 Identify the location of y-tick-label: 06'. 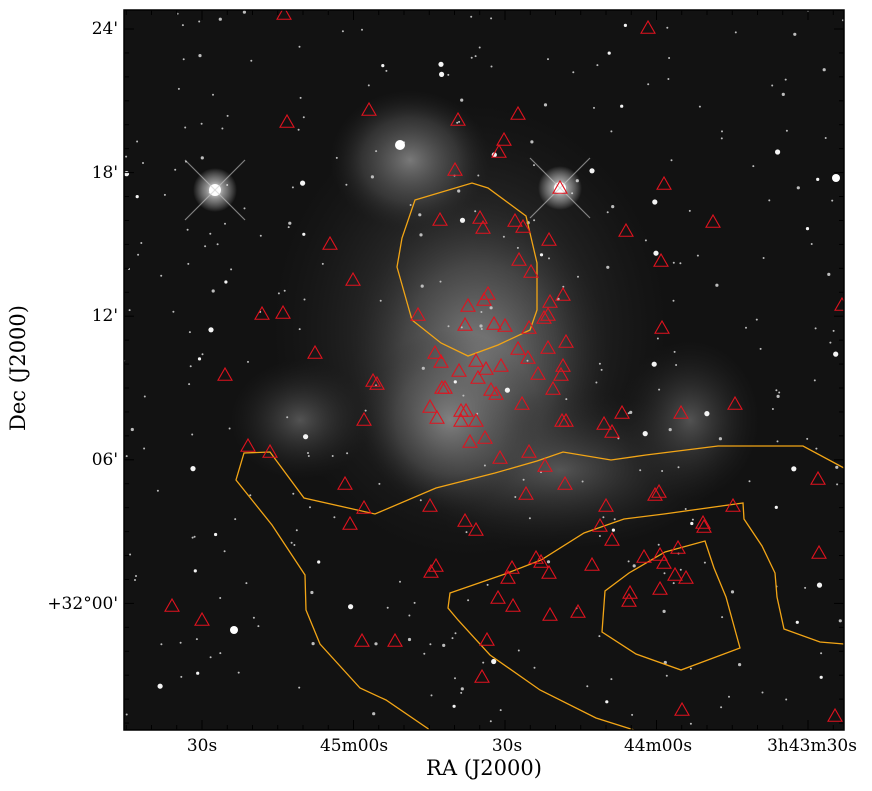
(104, 460).